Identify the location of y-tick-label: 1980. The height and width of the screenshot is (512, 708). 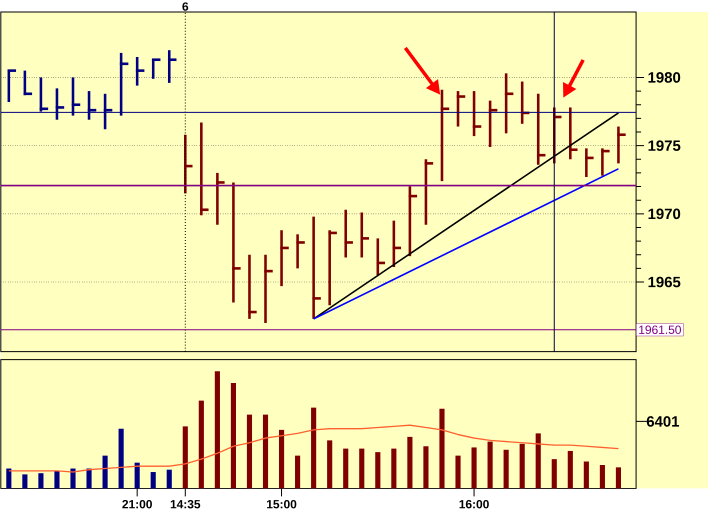
(664, 77).